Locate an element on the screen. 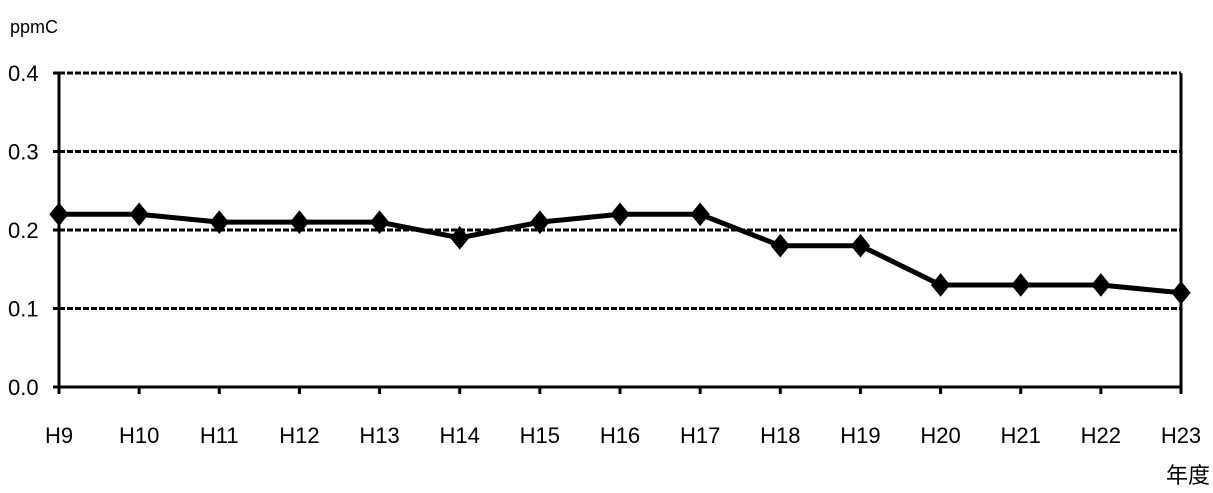  x-tick-label: H14 is located at coordinates (460, 435).